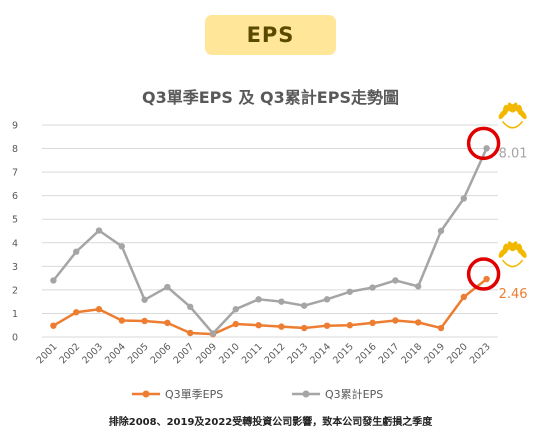 The width and height of the screenshot is (541, 436). I want to click on x-tick-label: 2014, so click(320, 353).